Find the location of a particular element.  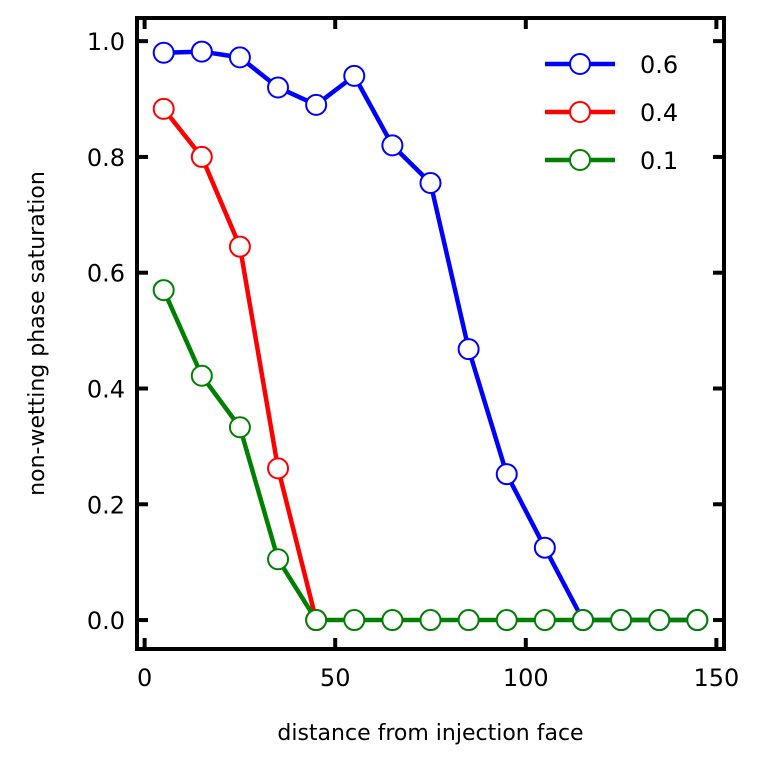

legend-label: 0.4 is located at coordinates (659, 113).